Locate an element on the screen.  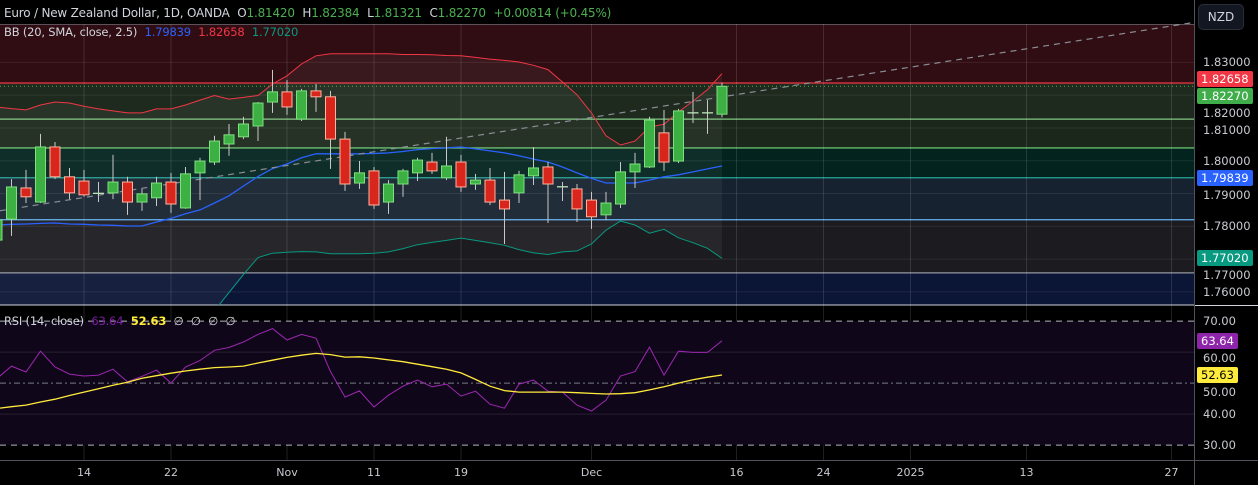
rsi-legend: RSI (14, close) 63.64 52.63 ∅ ∅ ∅ ∅ is located at coordinates (121, 321).